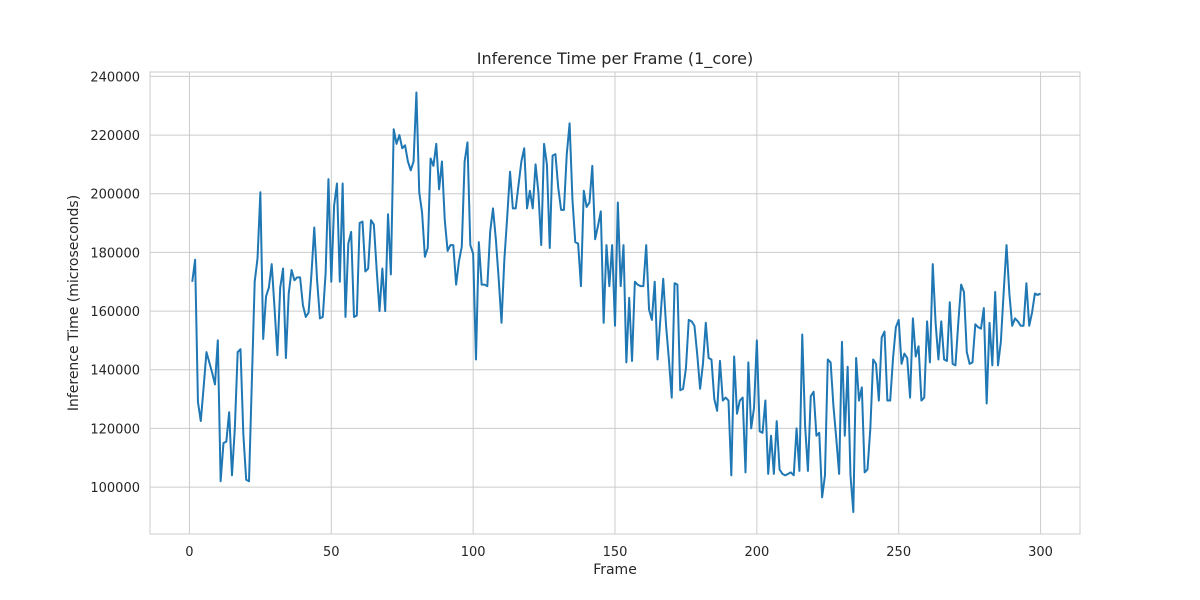 The width and height of the screenshot is (1200, 600). I want to click on x-tick-label: 200, so click(756, 552).